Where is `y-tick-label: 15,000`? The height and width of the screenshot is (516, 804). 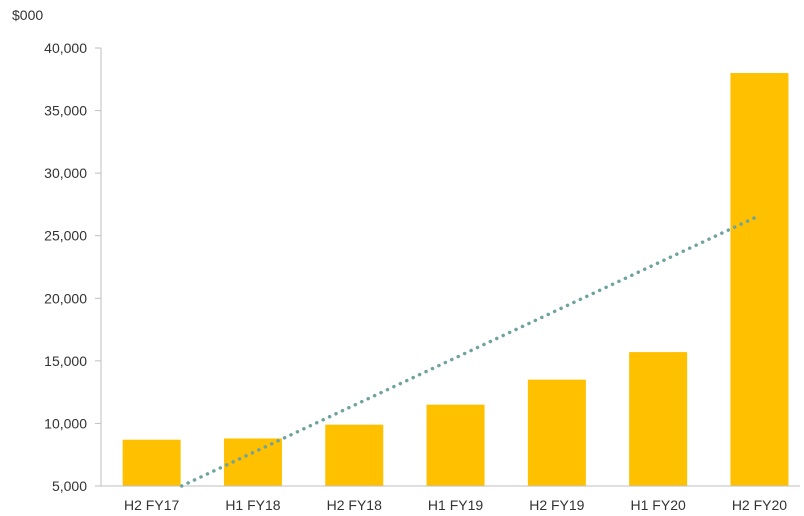
y-tick-label: 15,000 is located at coordinates (65, 361).